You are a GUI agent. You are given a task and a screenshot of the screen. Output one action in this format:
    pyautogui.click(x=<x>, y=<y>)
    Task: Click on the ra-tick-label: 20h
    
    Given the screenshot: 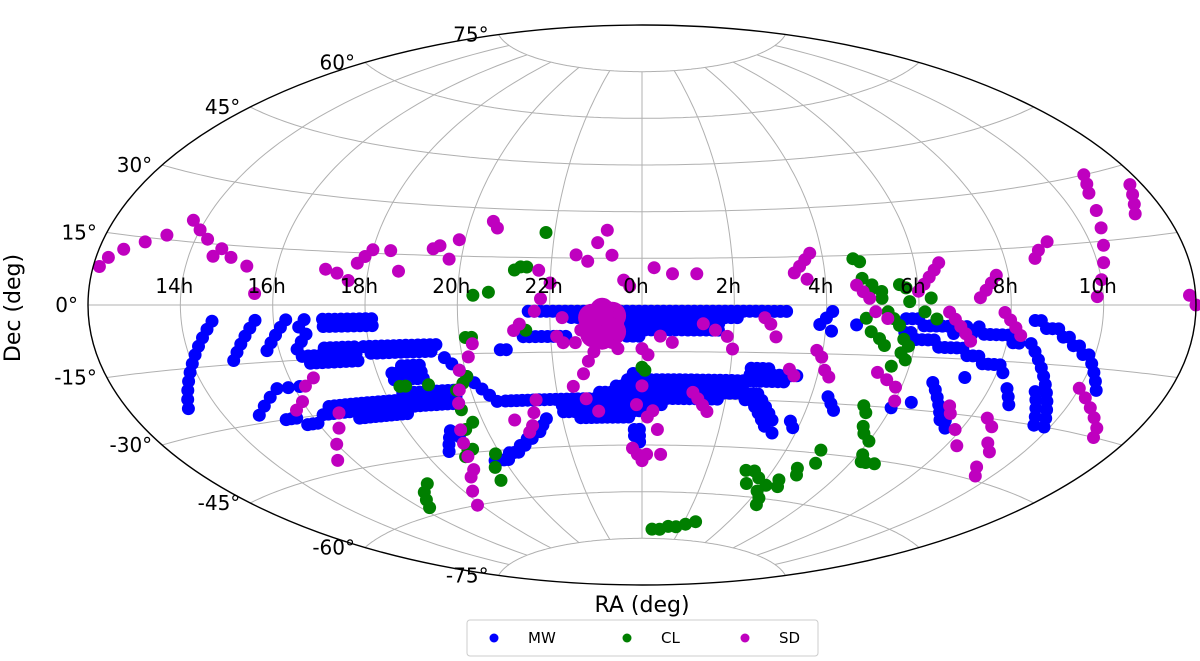 What is the action you would take?
    pyautogui.click(x=451, y=286)
    